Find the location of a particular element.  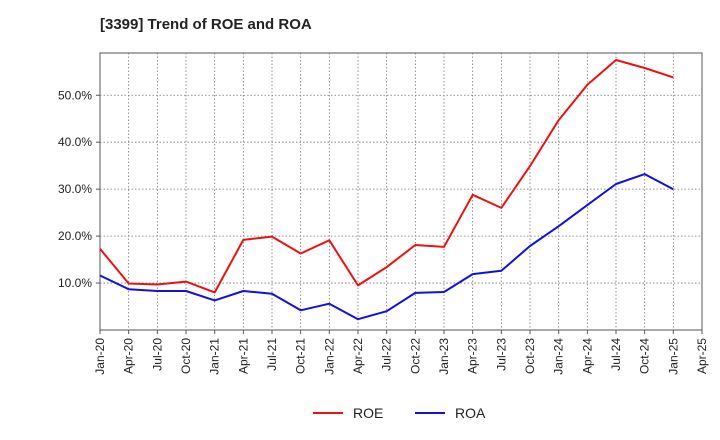

x-tick-label: Jan-24 is located at coordinates (559, 356).